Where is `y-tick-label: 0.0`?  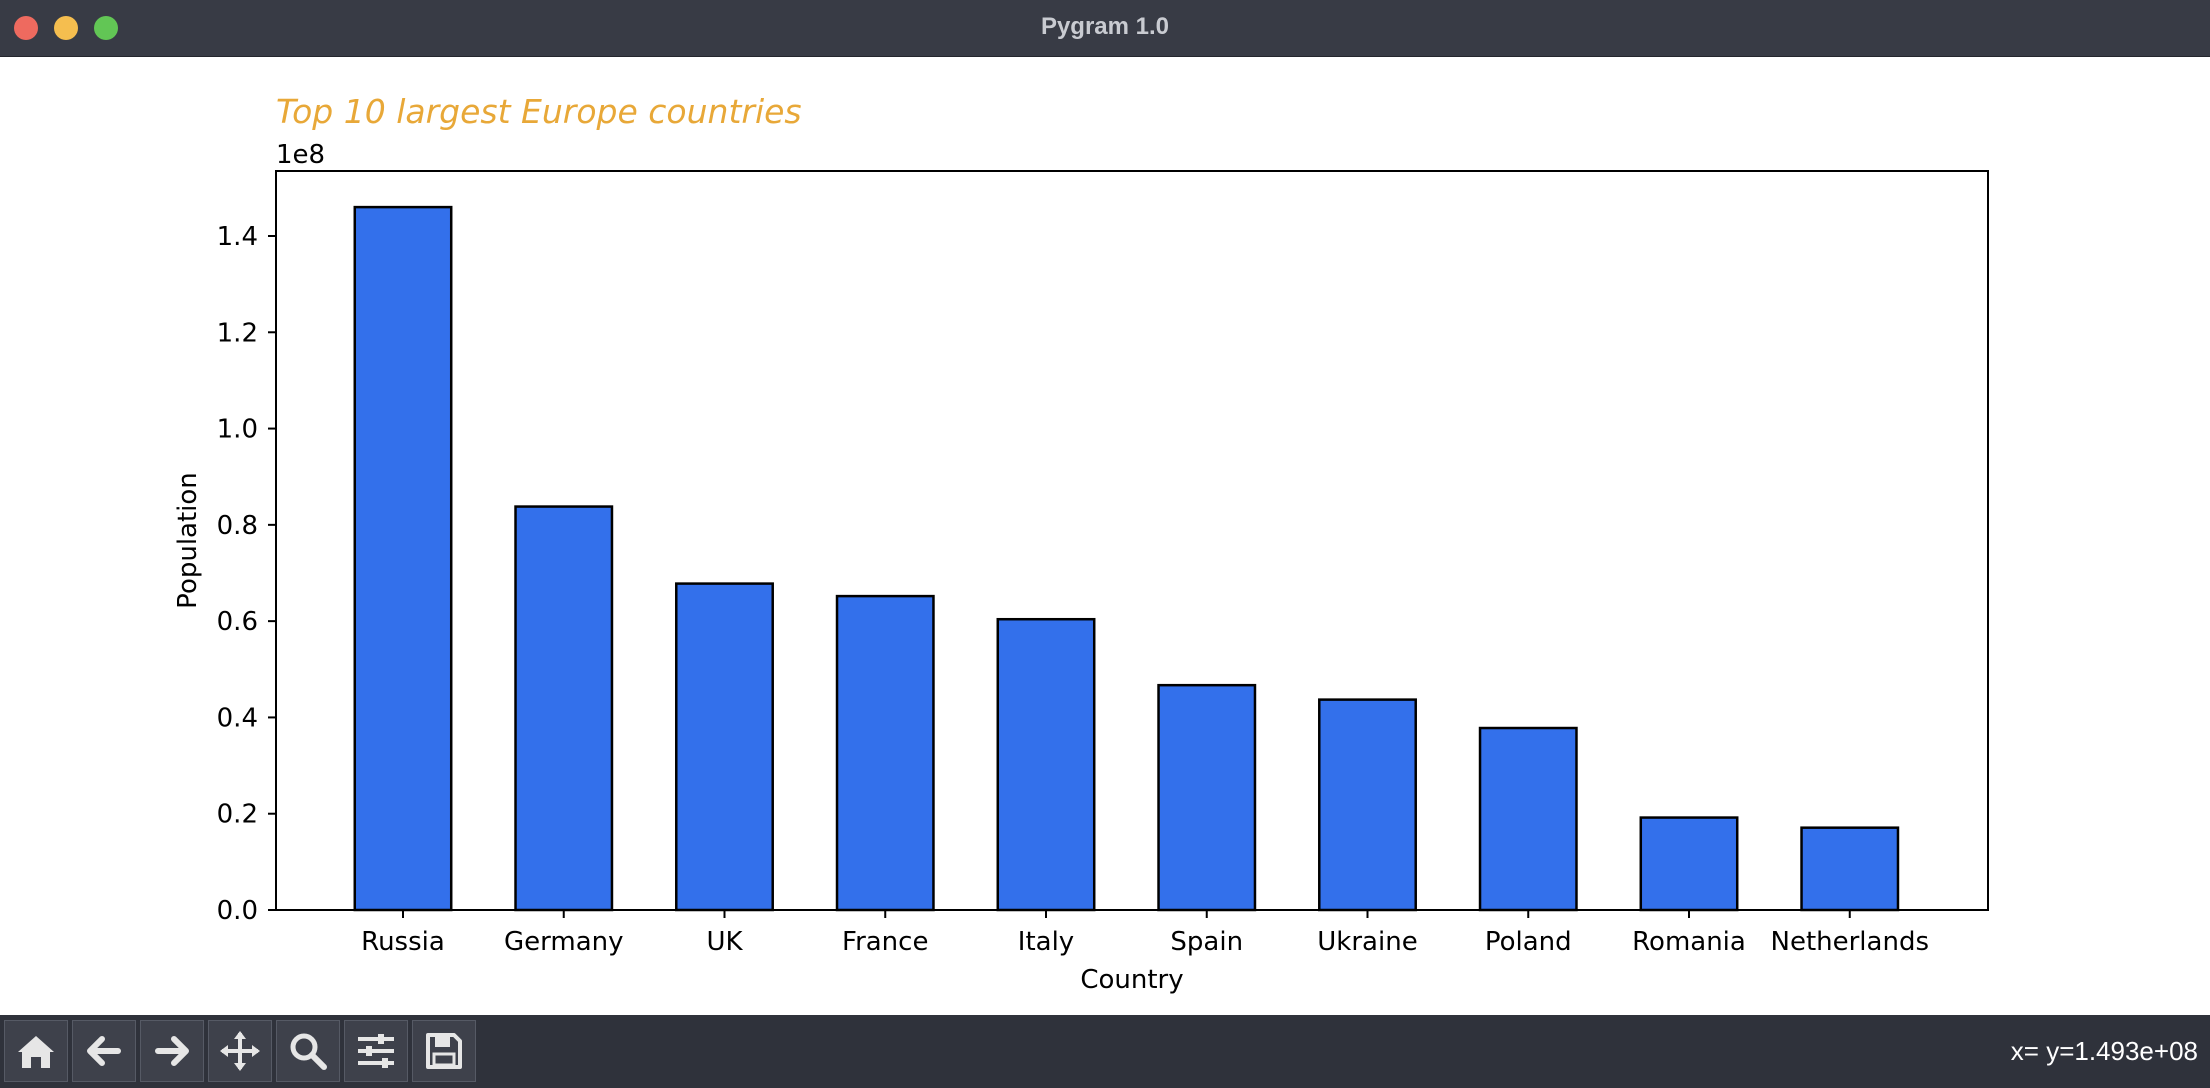
y-tick-label: 0.0 is located at coordinates (237, 911).